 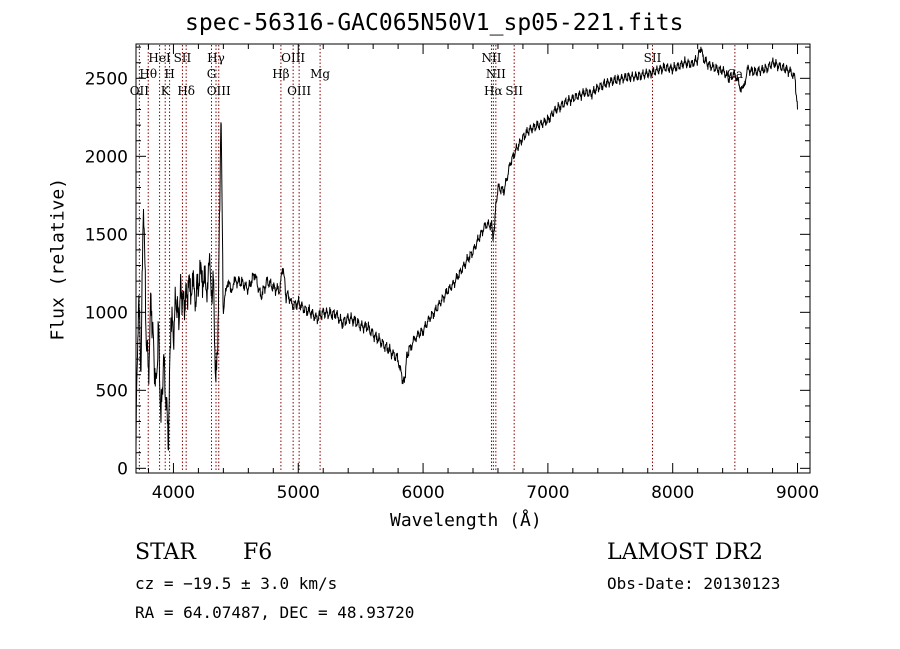 What do you see at coordinates (434, 23) in the screenshot?
I see `chart-title: spec-56316-GAC065N50V1_sp05-221.fits` at bounding box center [434, 23].